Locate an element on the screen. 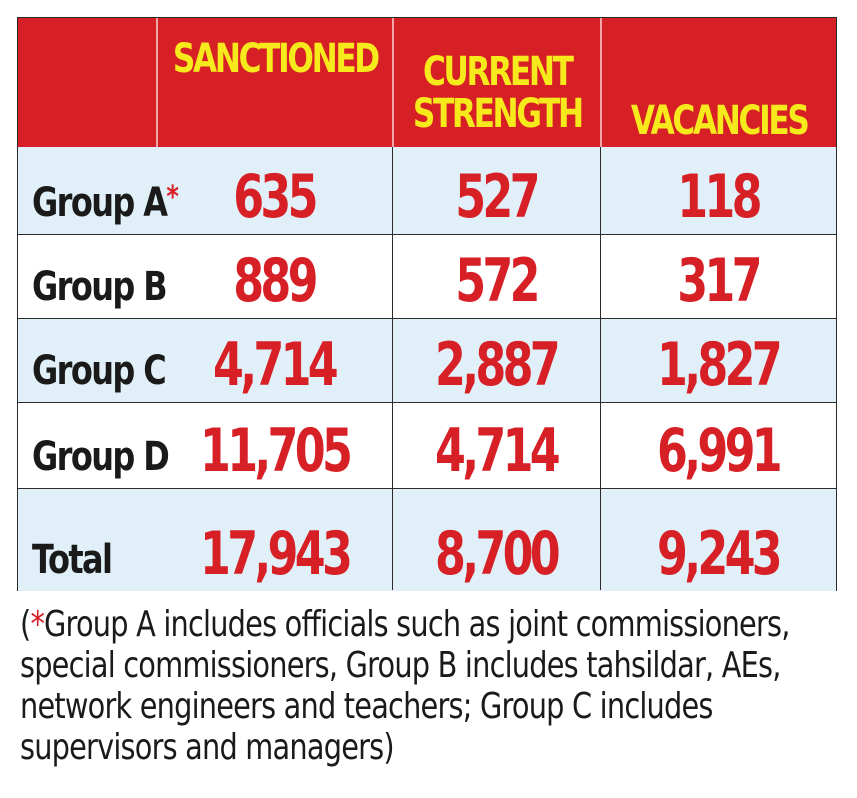  row-label: Group D is located at coordinates (101, 457).